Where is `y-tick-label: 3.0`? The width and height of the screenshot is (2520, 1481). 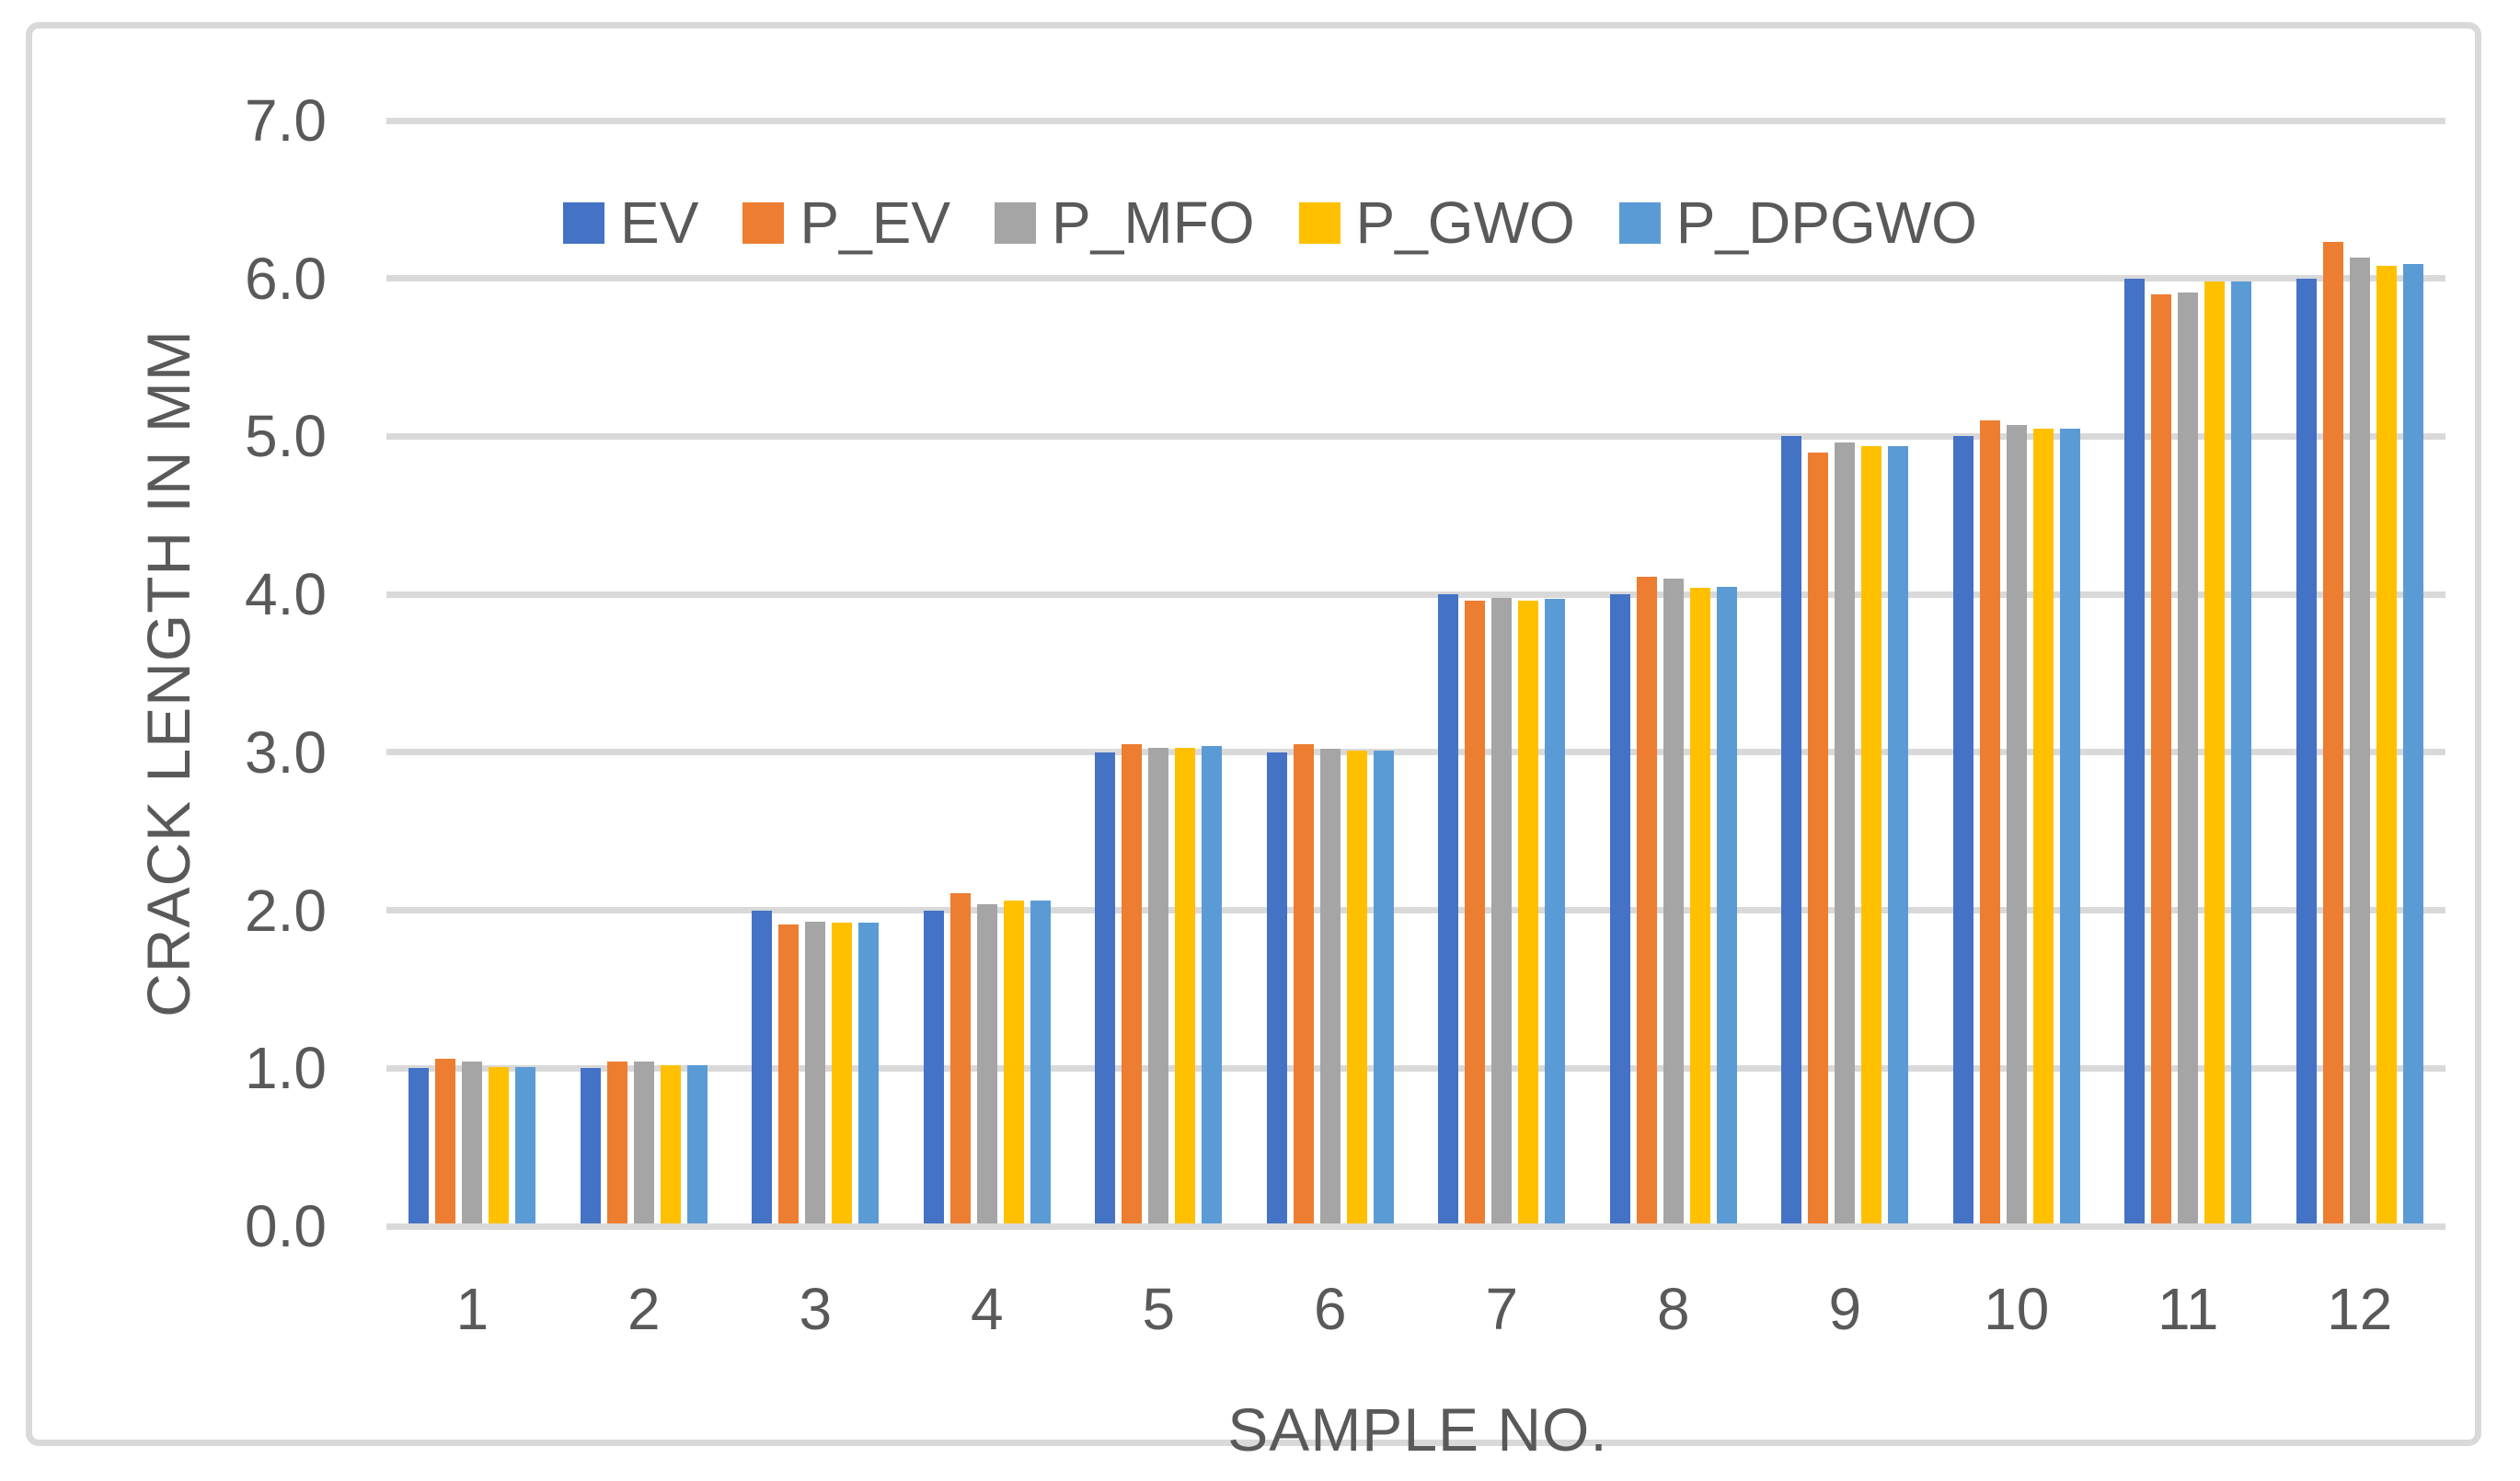
y-tick-label: 3.0 is located at coordinates (286, 752).